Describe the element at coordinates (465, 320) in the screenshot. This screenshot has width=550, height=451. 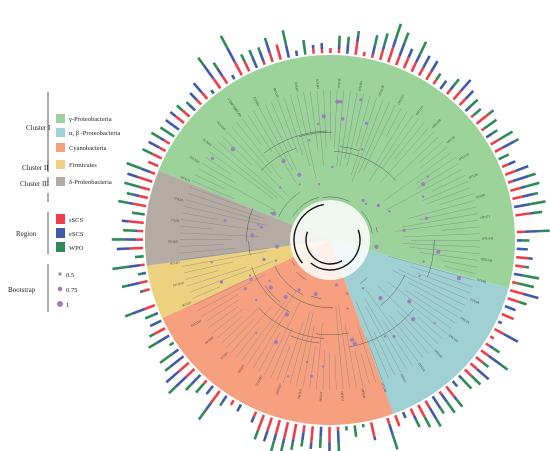
I see `tip-label: OTU19` at that location.